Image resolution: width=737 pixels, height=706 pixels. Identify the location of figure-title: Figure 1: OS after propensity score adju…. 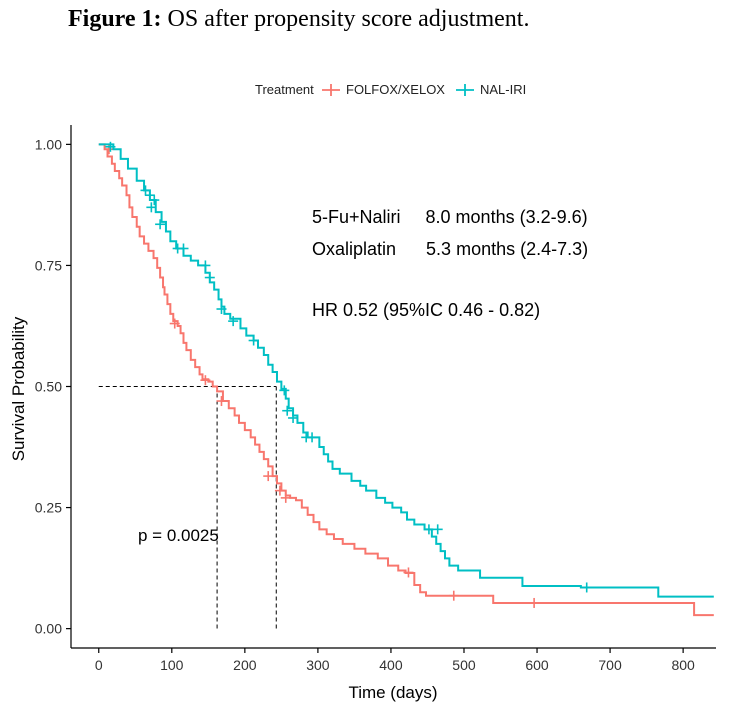
(298, 19).